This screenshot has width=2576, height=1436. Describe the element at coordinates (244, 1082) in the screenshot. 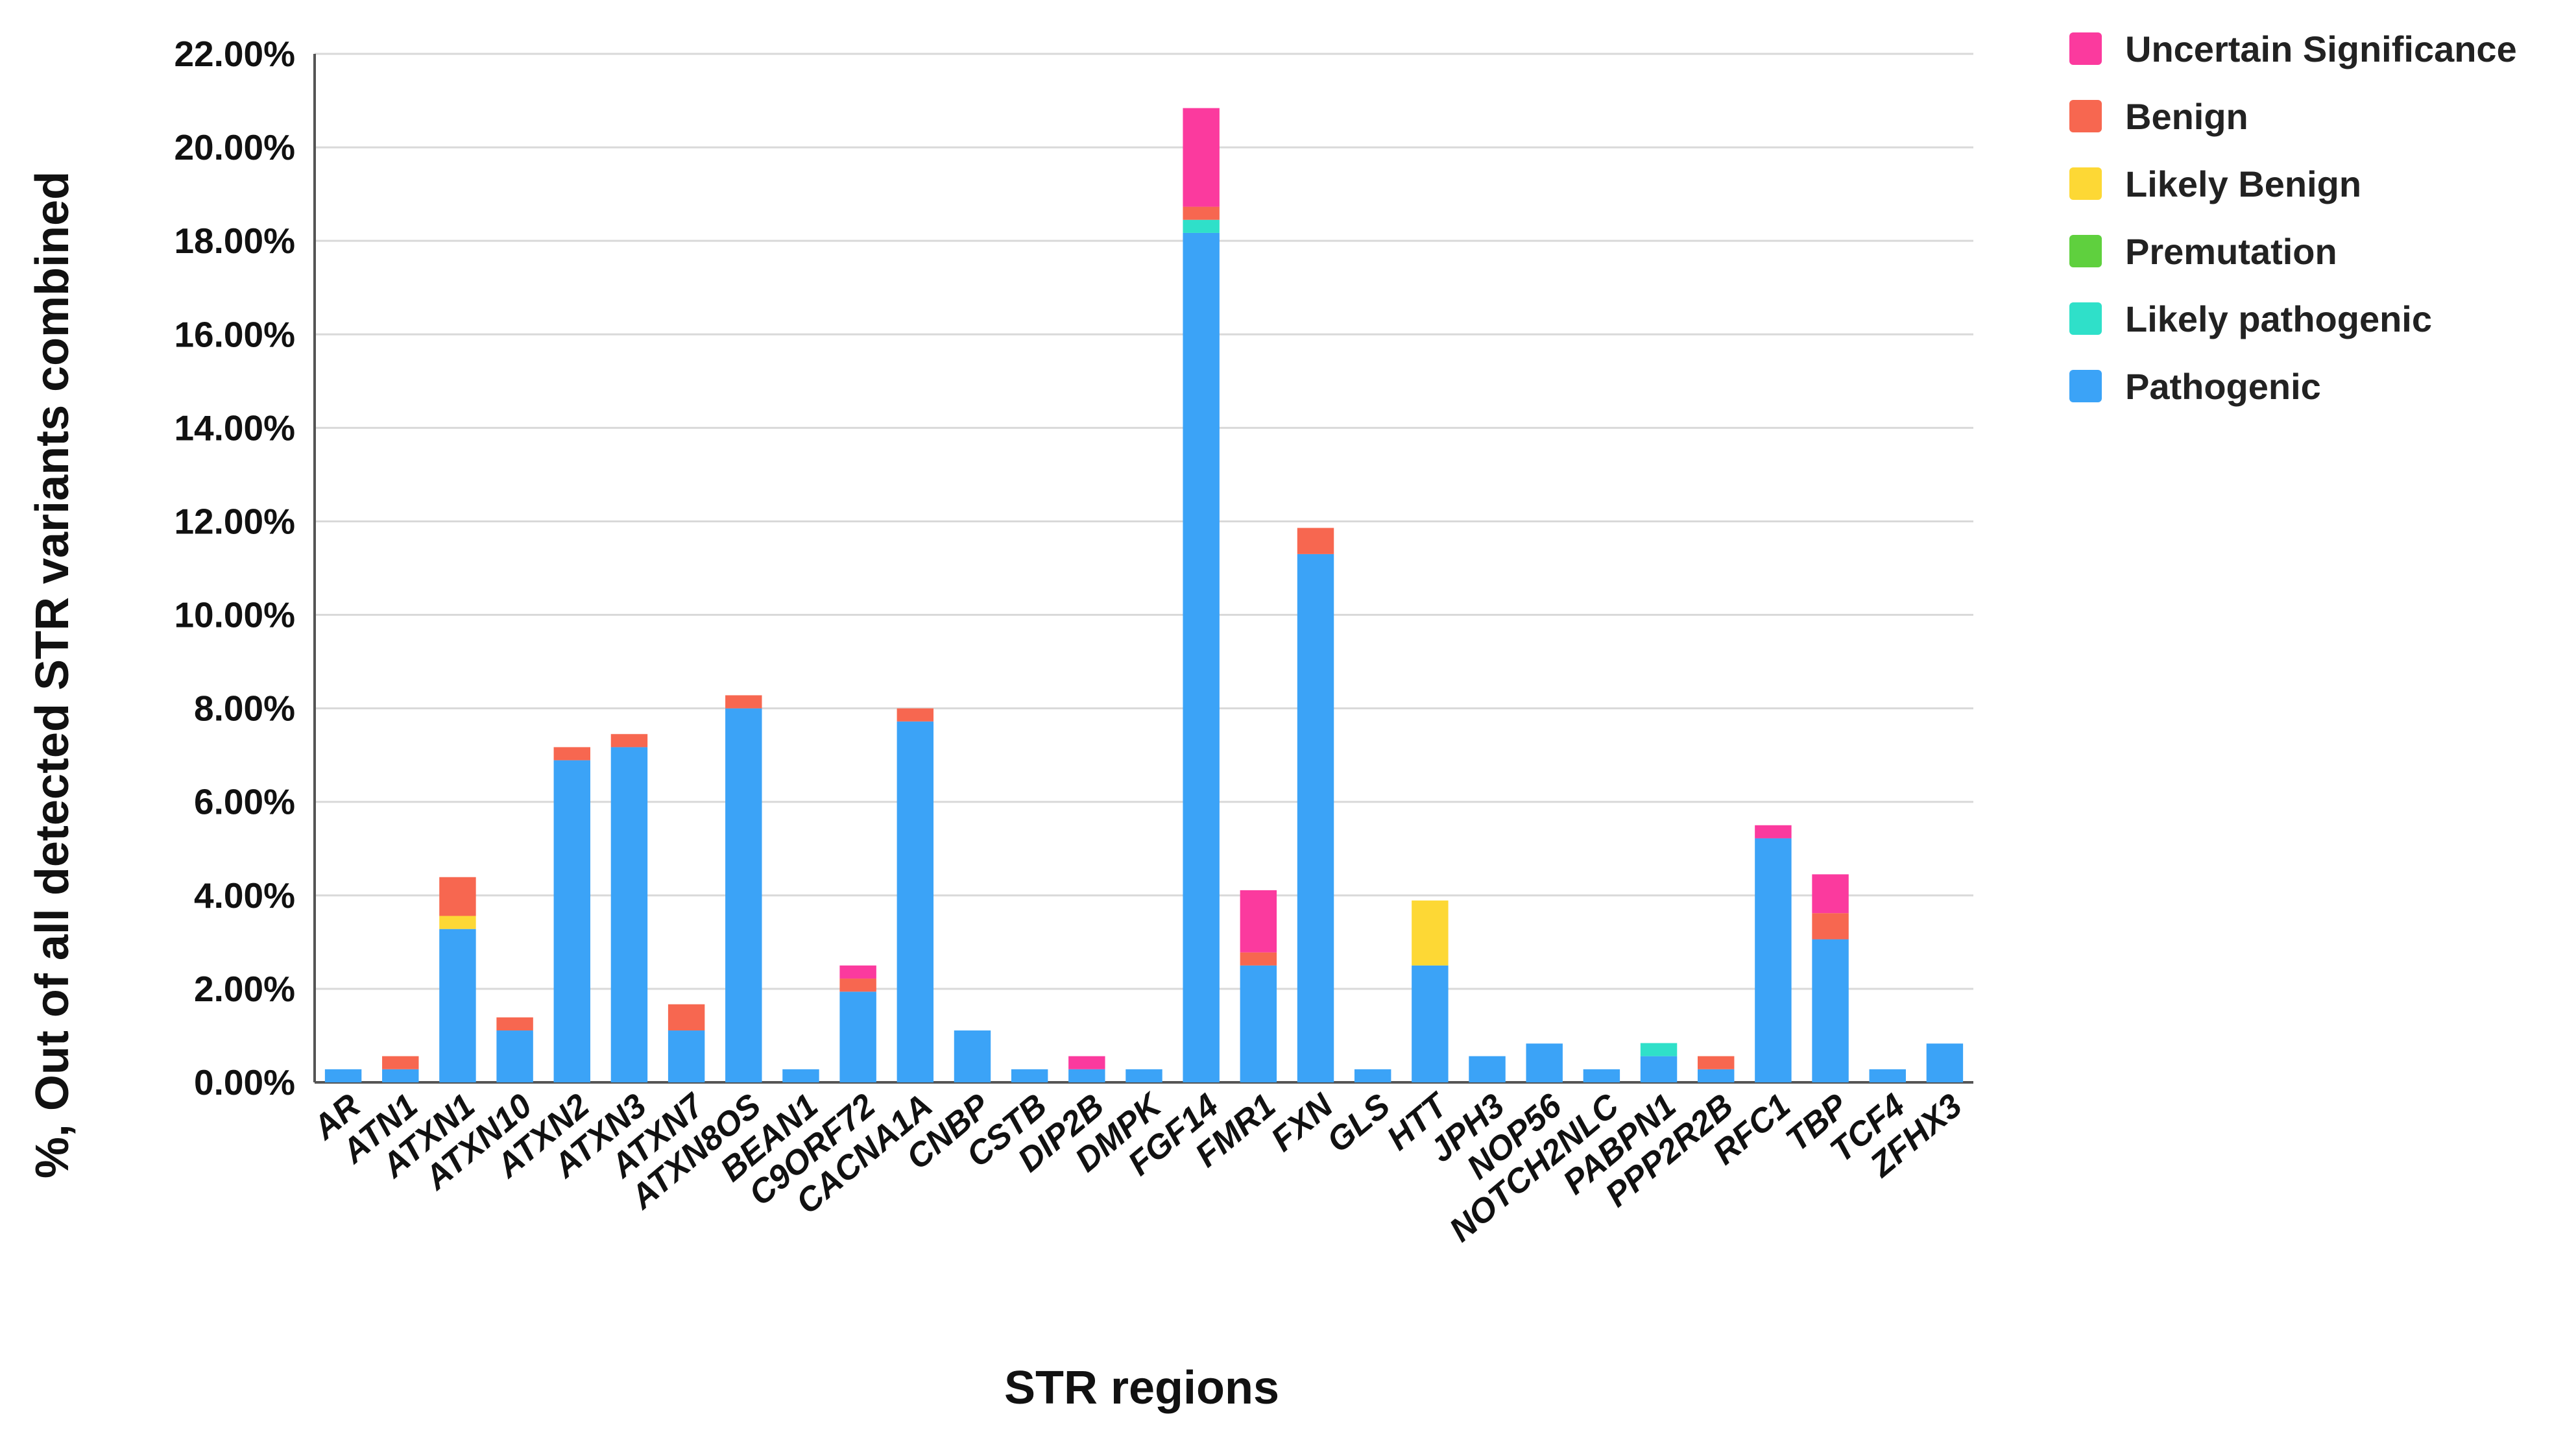

I see `y-tick-label: 0.00%` at that location.